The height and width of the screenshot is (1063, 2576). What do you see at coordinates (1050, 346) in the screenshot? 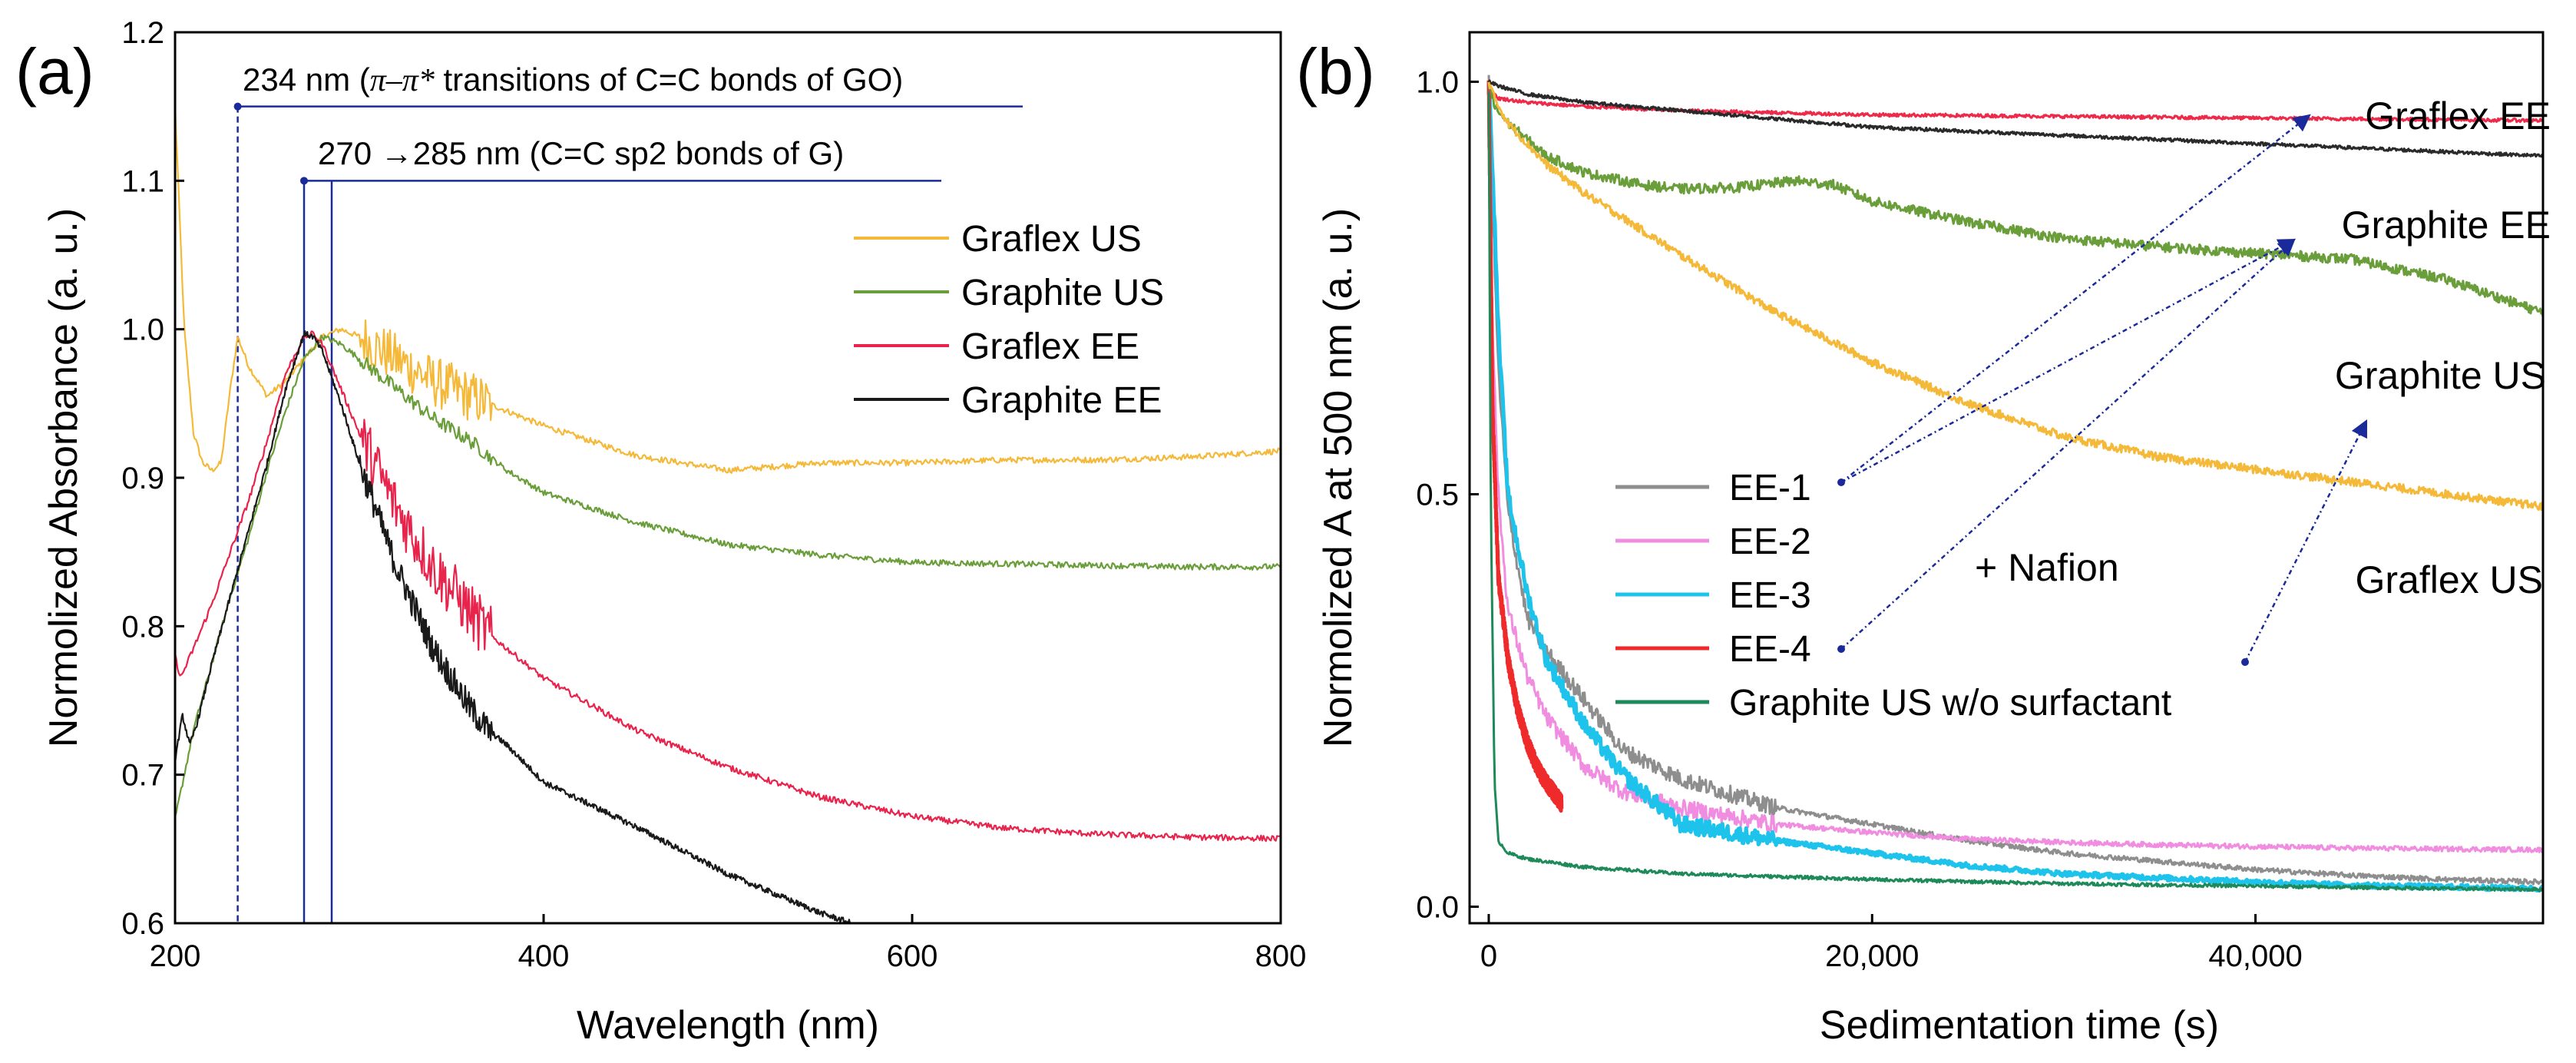
I see `legend-label-graflex-ee: Graflex EE` at bounding box center [1050, 346].